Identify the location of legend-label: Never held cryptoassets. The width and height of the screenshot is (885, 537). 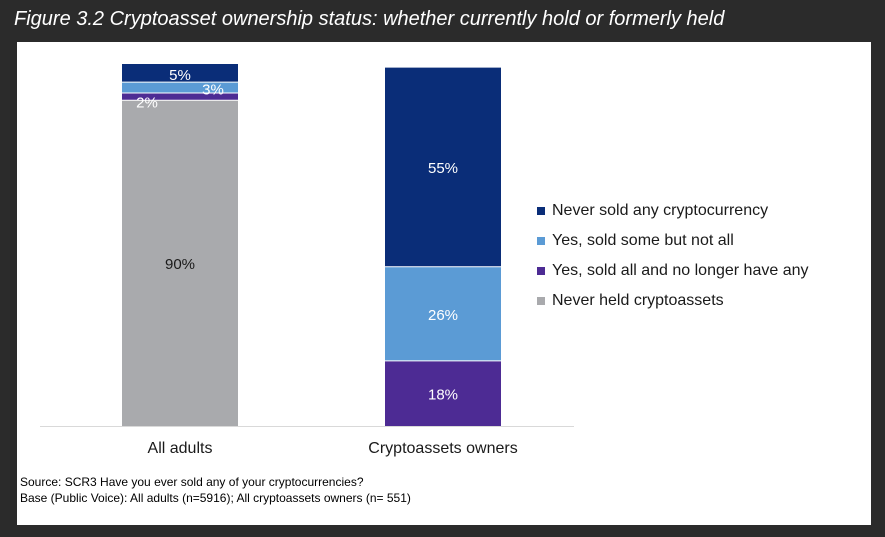
(638, 300).